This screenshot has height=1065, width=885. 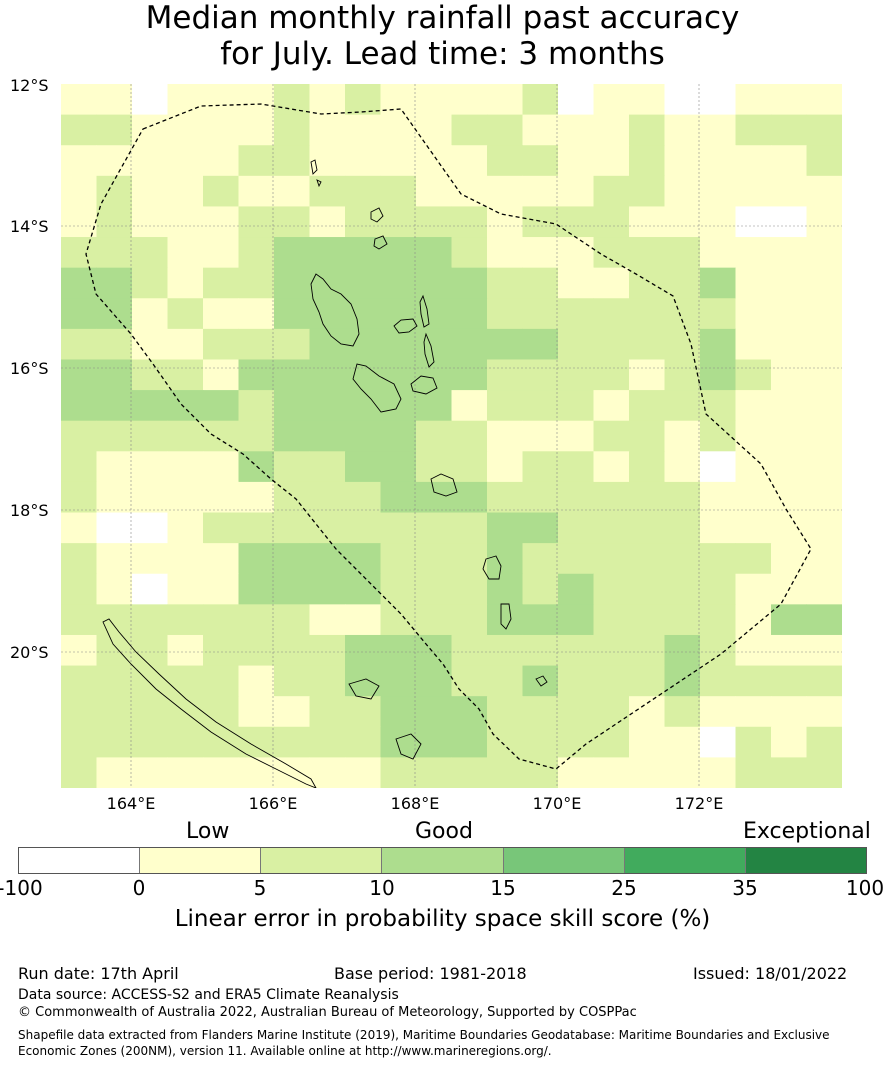 What do you see at coordinates (541, 681) in the screenshot?
I see `small-island-lizard` at bounding box center [541, 681].